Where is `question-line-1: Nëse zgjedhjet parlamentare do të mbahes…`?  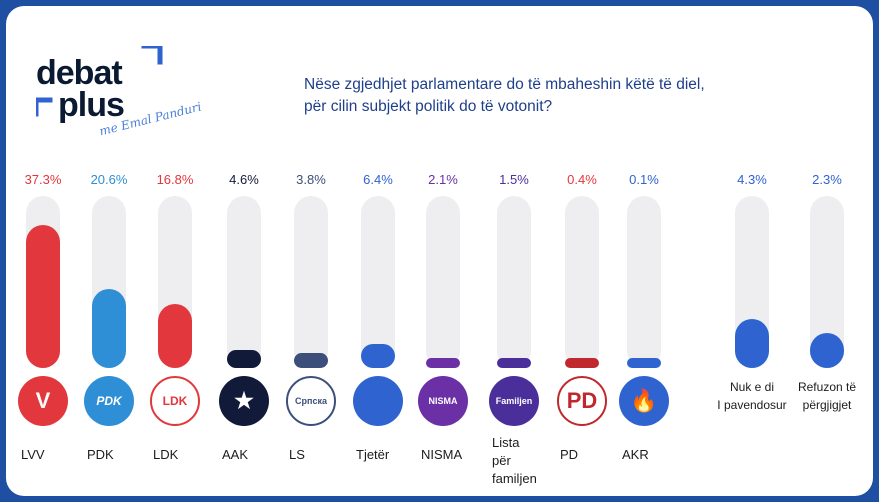
question-line-1: Nëse zgjedhjet parlamentare do të mbahes… is located at coordinates (504, 84).